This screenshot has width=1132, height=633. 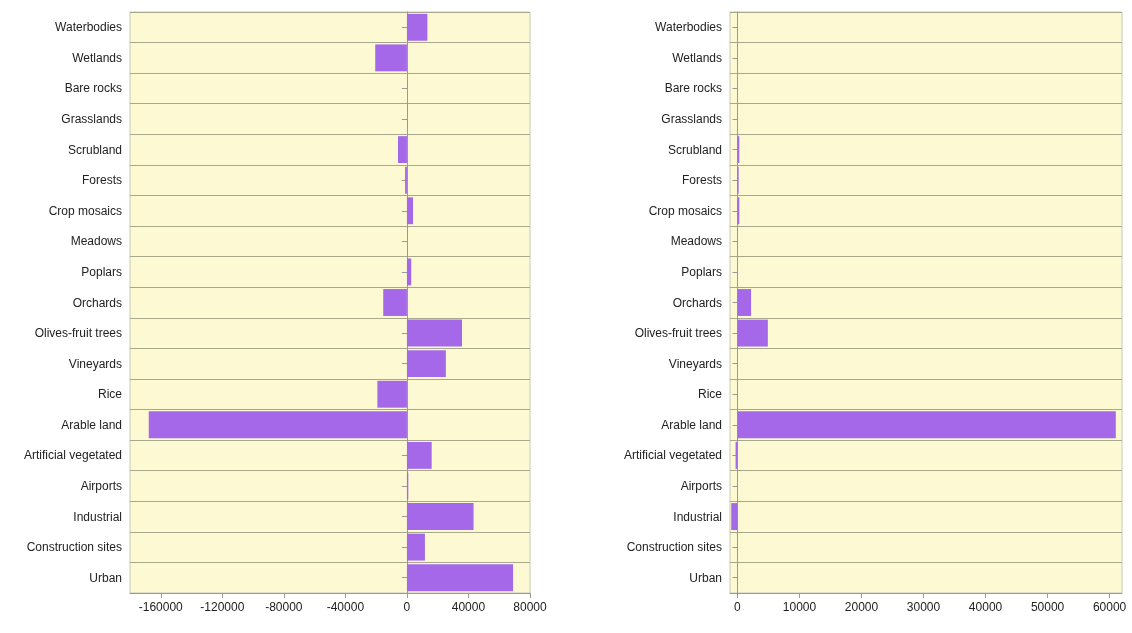 I want to click on x-tick-label: -40000, so click(x=345, y=607).